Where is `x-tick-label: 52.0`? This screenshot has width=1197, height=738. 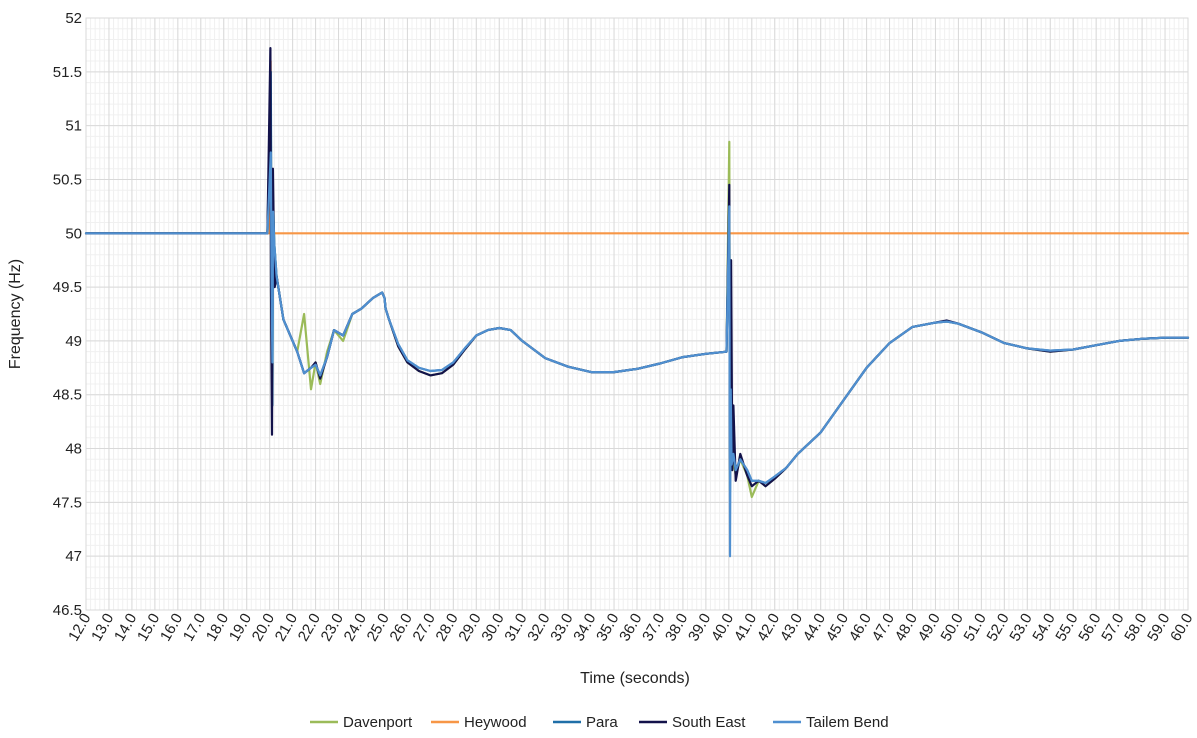
x-tick-label: 52.0 is located at coordinates (997, 627).